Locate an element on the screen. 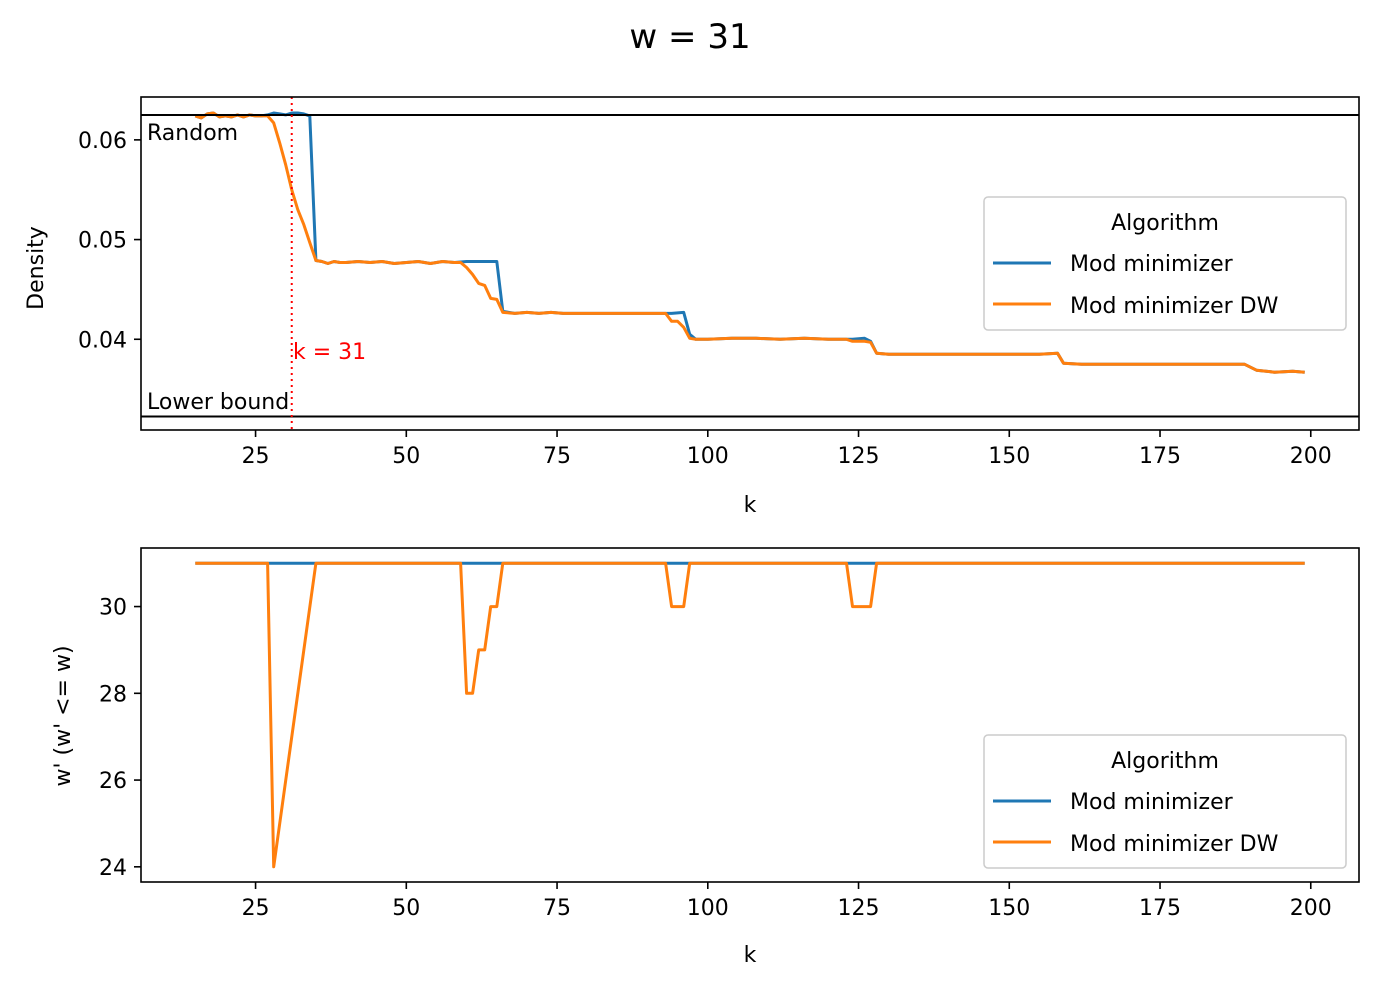  lower-bound-hline-label: Lower bound is located at coordinates (218, 402).